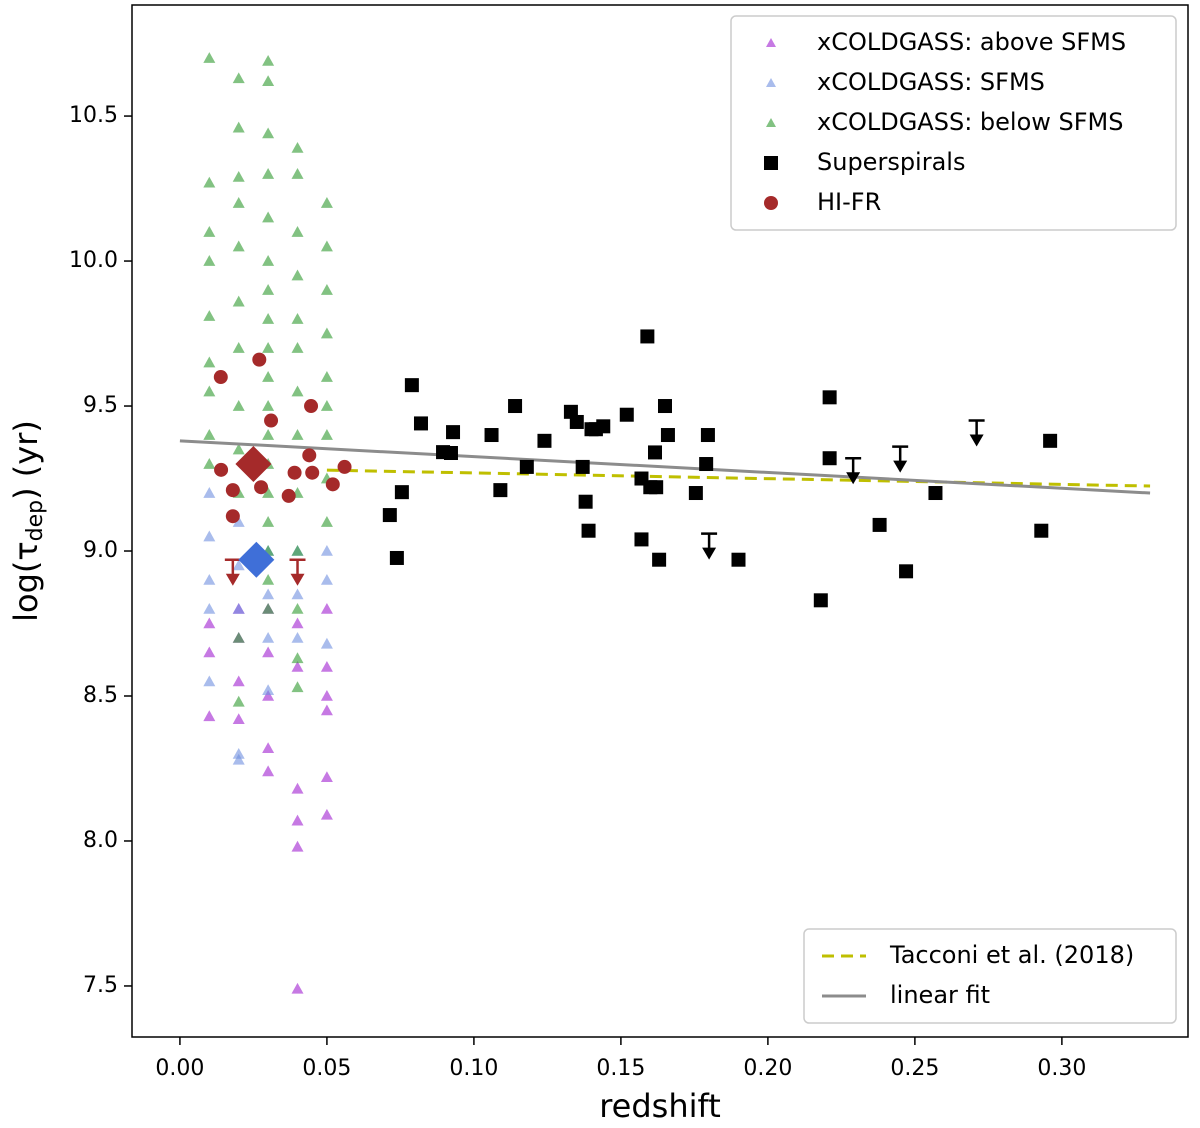 The image size is (1200, 1128). I want to click on x-tick-label: 0.05, so click(326, 1068).